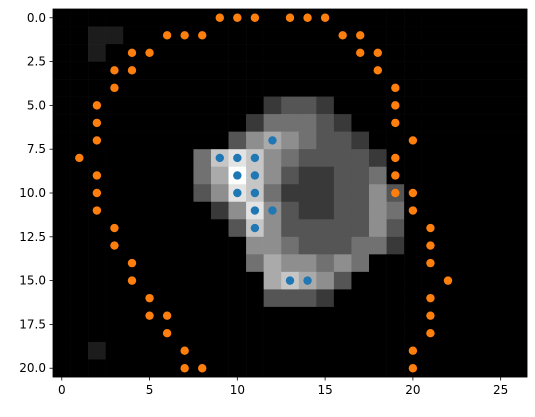 This screenshot has width=535, height=417. What do you see at coordinates (36, 18) in the screenshot?
I see `y-tick-label: 0.0` at bounding box center [36, 18].